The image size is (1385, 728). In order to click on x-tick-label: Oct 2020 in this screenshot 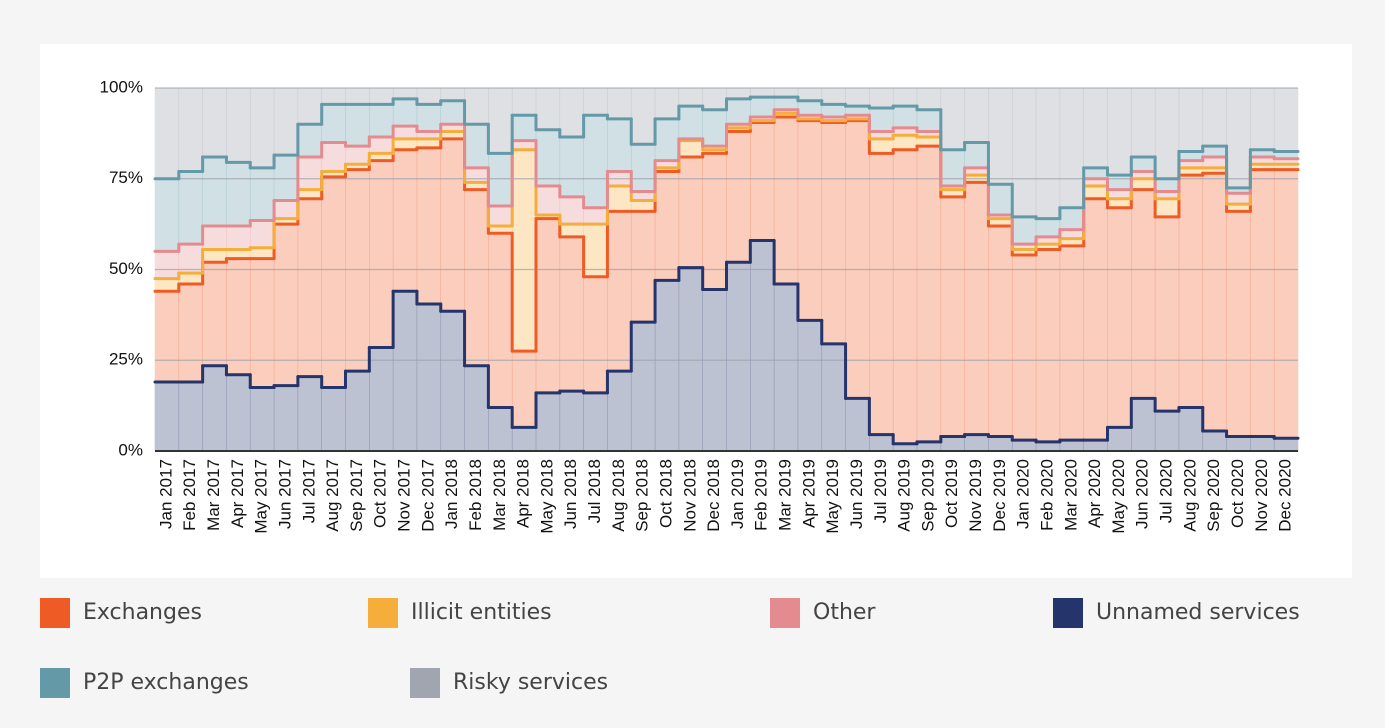, I will do `click(1237, 493)`.